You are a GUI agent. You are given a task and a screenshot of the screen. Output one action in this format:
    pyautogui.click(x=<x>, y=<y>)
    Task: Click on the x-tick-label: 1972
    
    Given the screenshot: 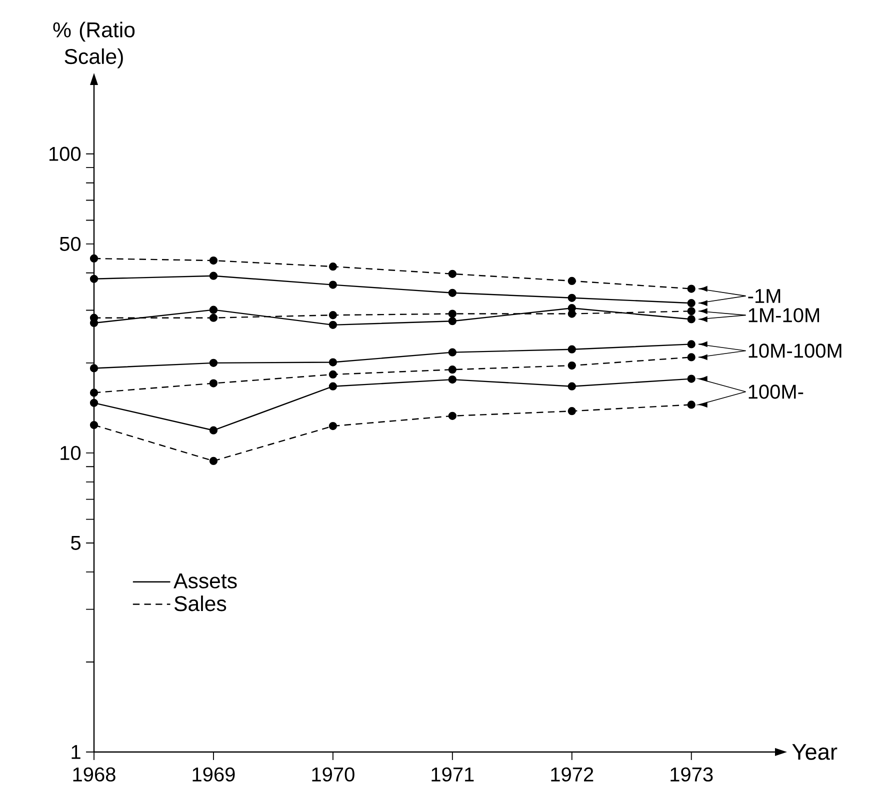 What is the action you would take?
    pyautogui.click(x=572, y=774)
    